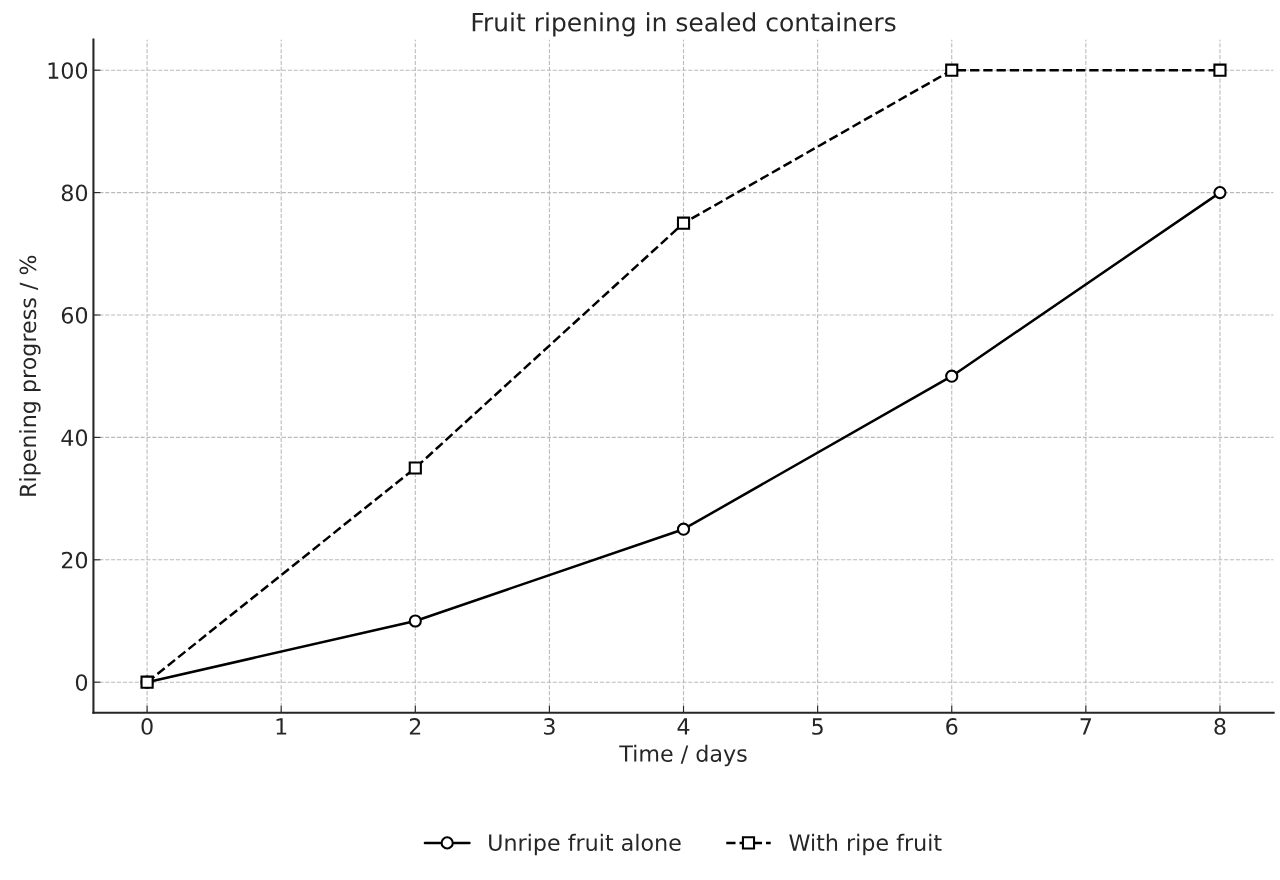  Describe the element at coordinates (74, 438) in the screenshot. I see `y-tick-label: 40` at that location.